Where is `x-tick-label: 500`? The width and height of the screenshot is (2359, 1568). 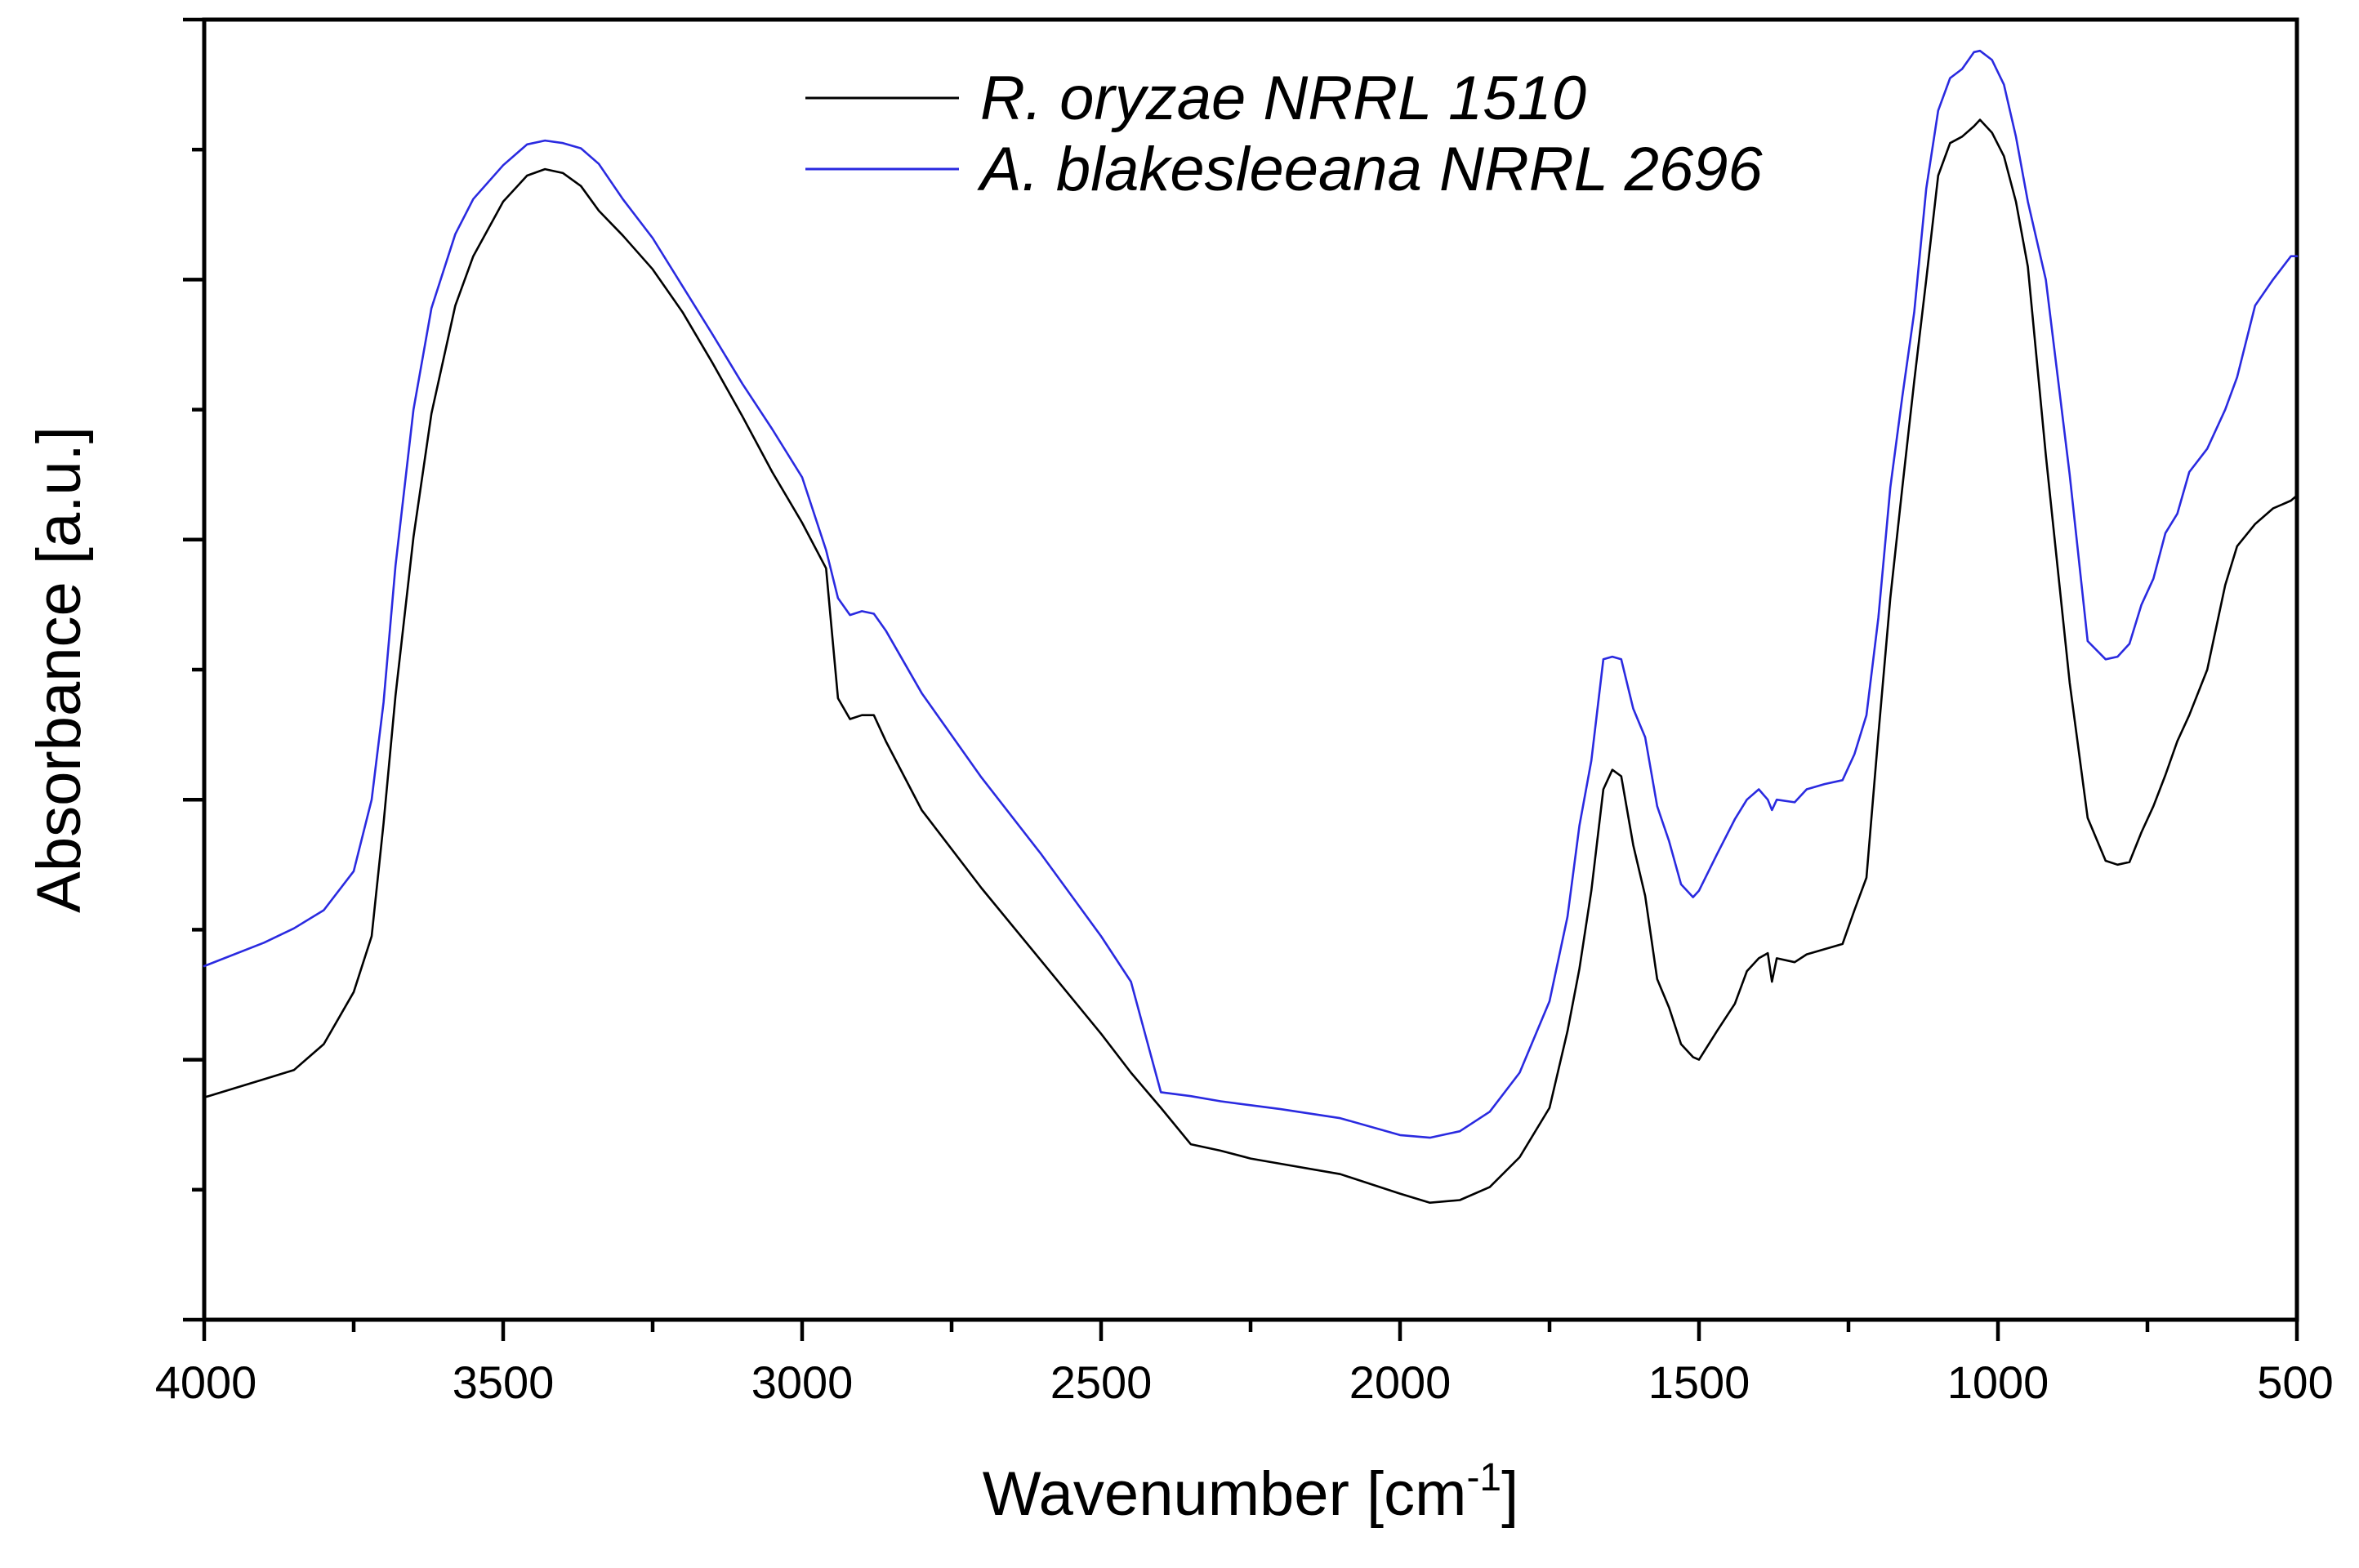 x-tick-label: 500 is located at coordinates (2295, 1382).